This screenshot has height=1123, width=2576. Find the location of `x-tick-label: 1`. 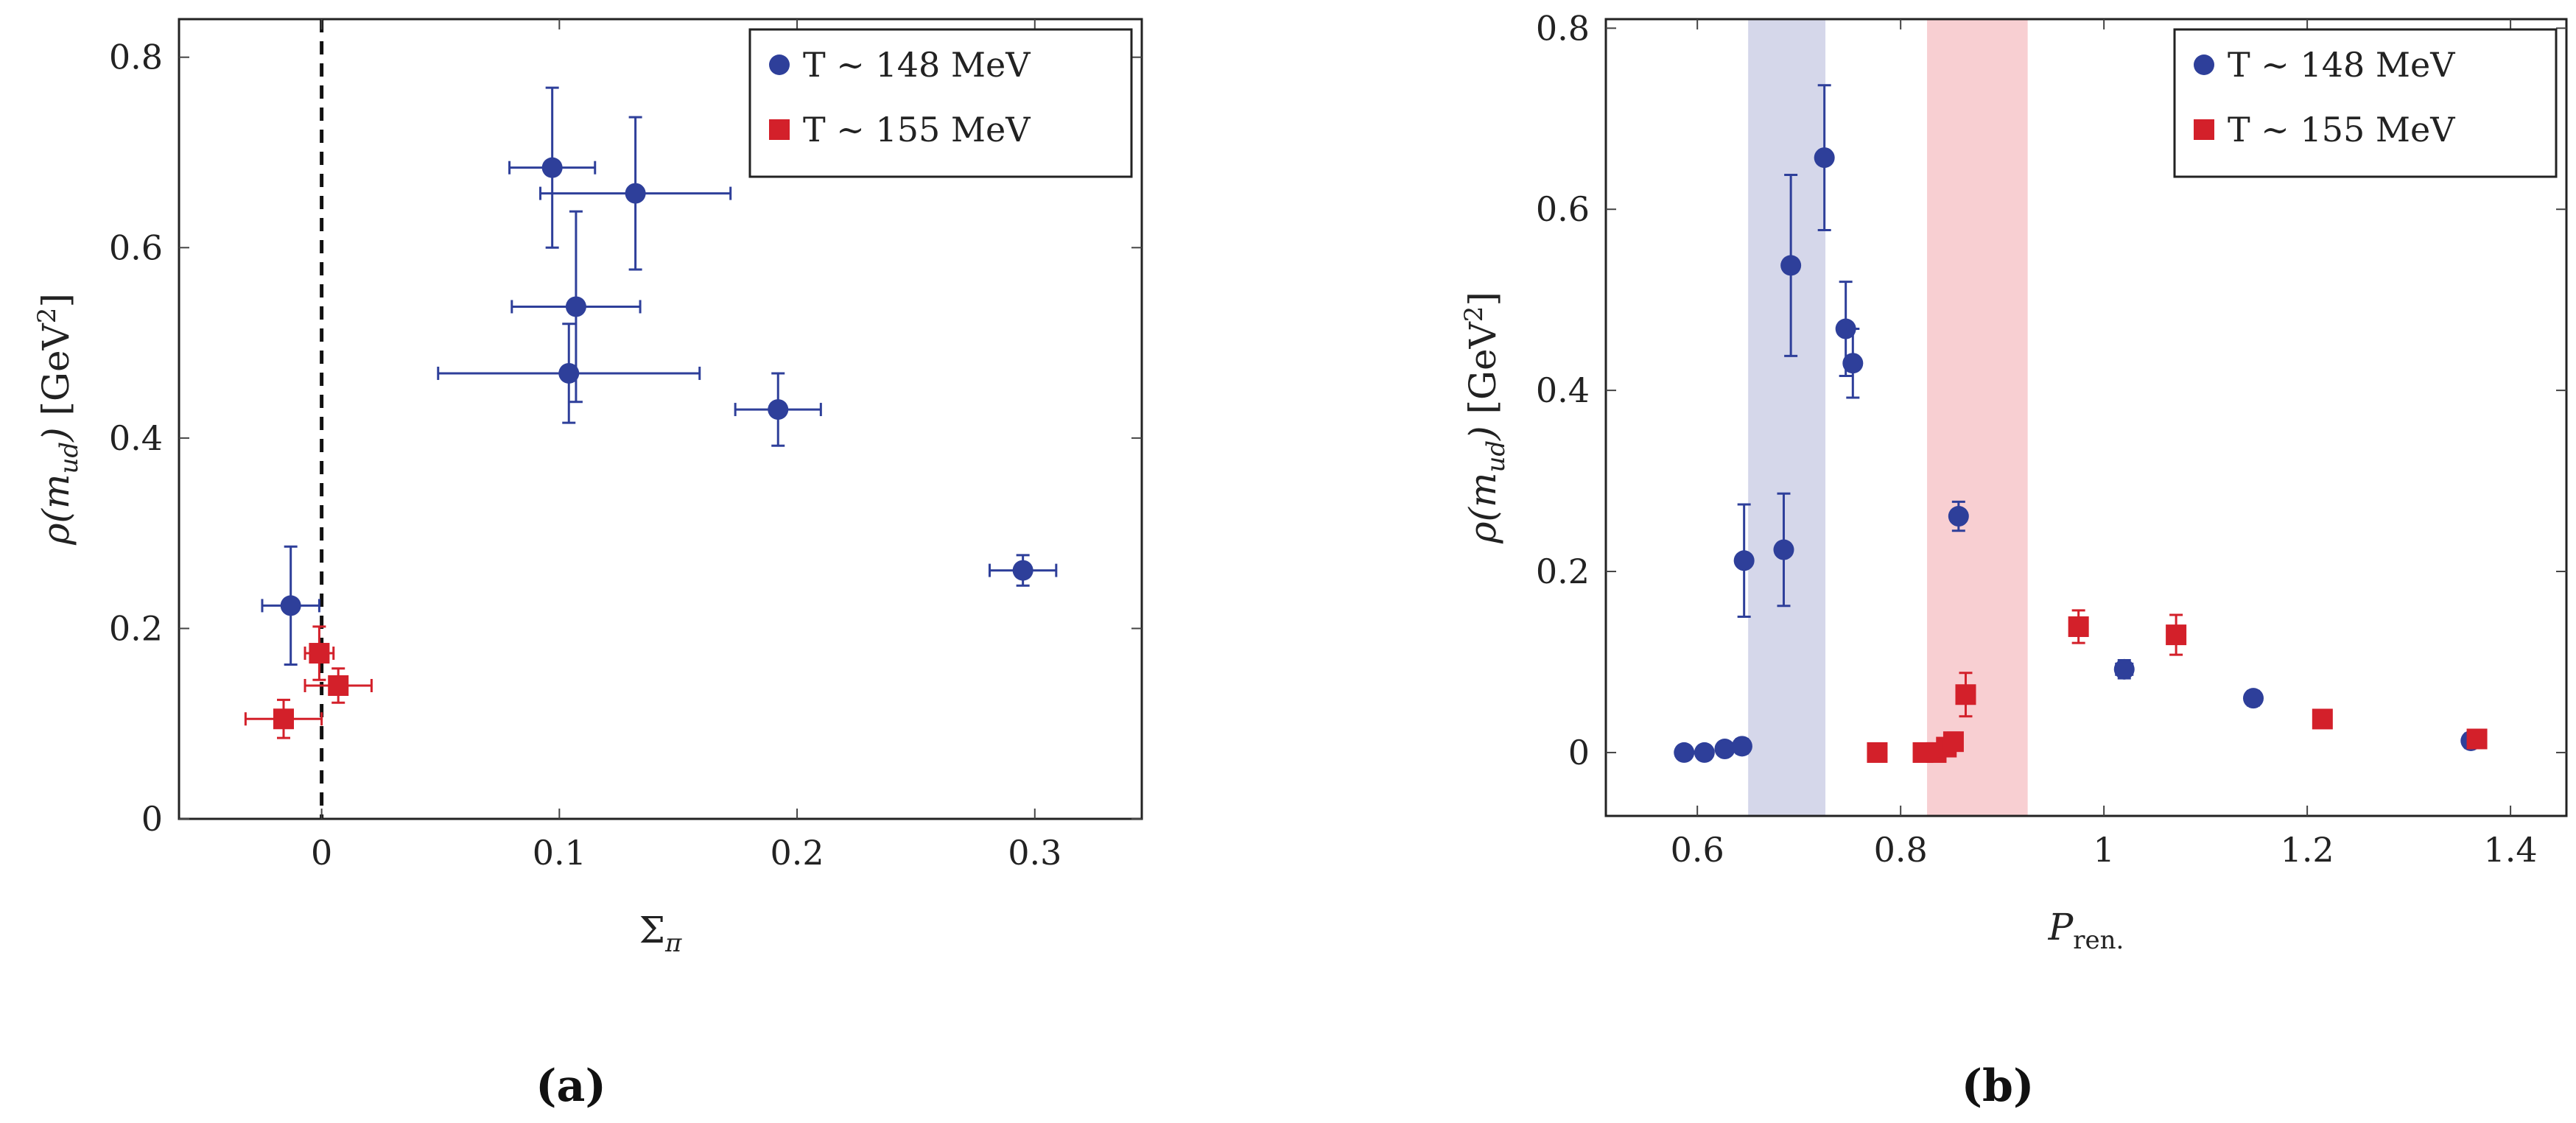

x-tick-label: 1 is located at coordinates (2104, 850).